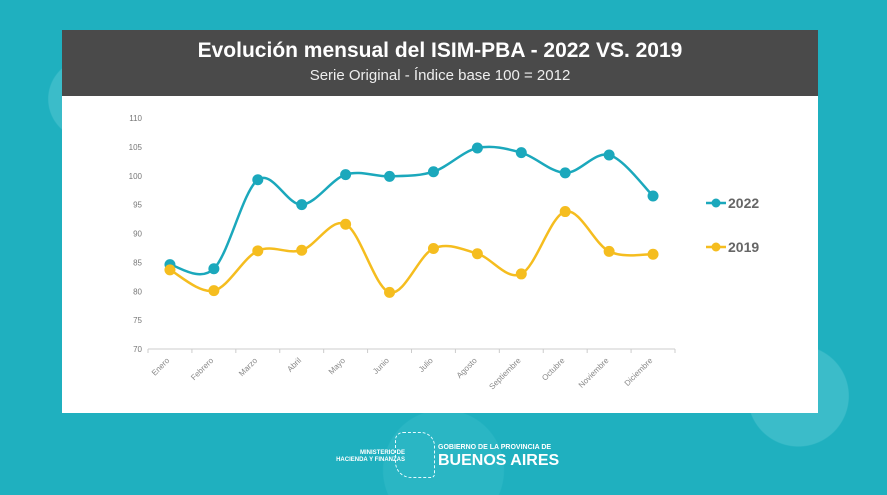  Describe the element at coordinates (248, 367) in the screenshot. I see `x-tick-label: Marzo` at that location.